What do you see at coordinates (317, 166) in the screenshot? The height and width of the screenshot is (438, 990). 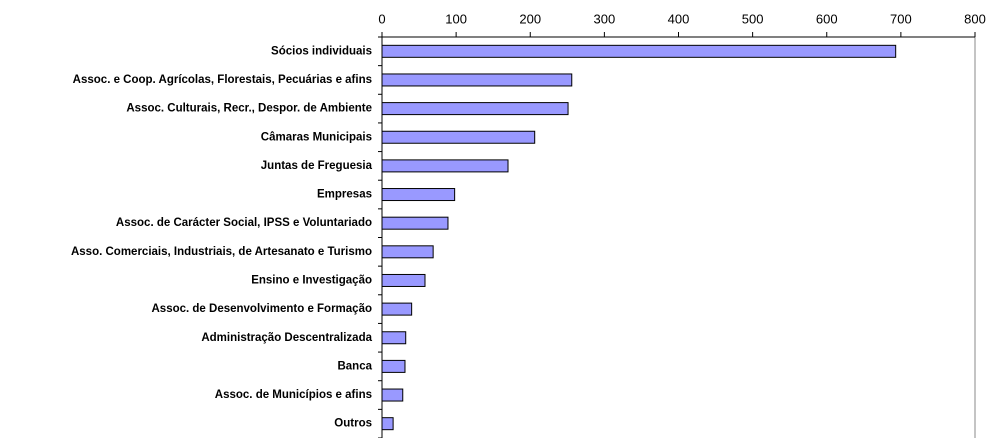 I see `y-tick-label: Juntas de Freguesia` at bounding box center [317, 166].